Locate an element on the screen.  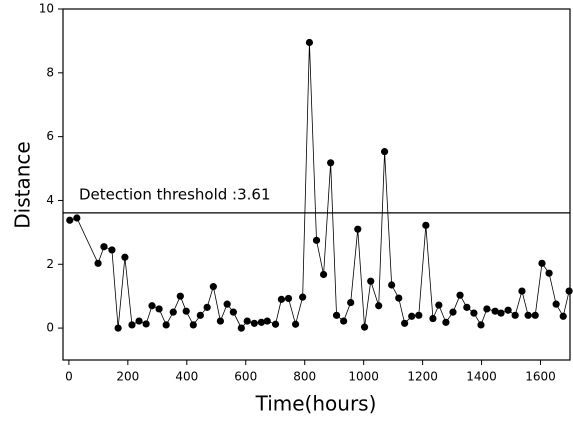
threshold-label: Detection threshold :3.61 is located at coordinates (175, 194).